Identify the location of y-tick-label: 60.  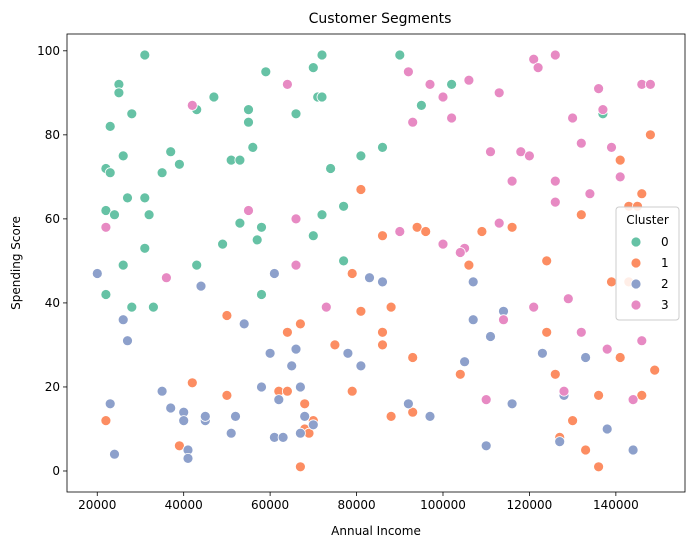
(52, 219).